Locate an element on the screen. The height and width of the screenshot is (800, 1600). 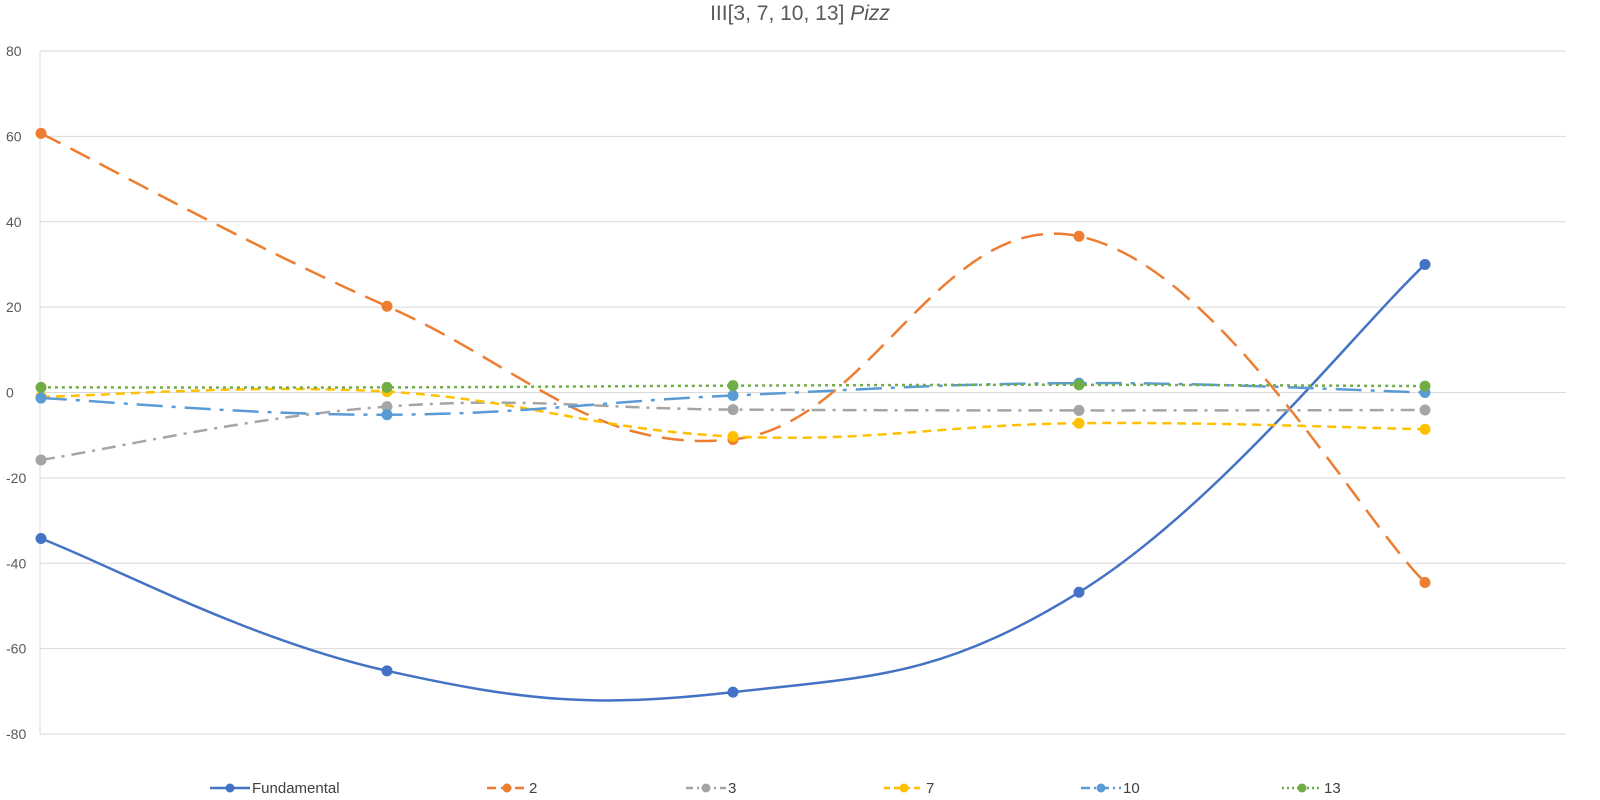
legend-item-3: 3 is located at coordinates (711, 788).